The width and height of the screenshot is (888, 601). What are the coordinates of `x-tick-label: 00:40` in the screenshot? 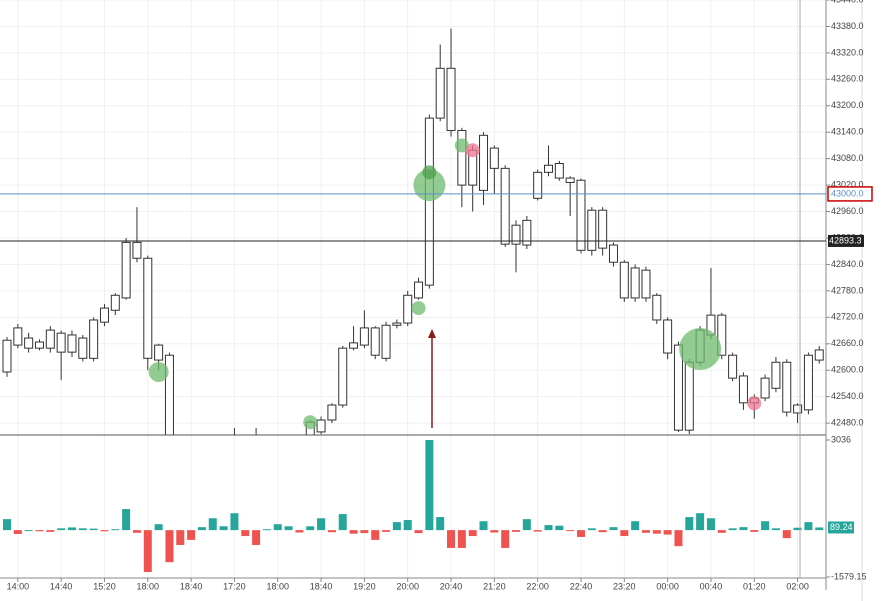 It's located at (711, 586).